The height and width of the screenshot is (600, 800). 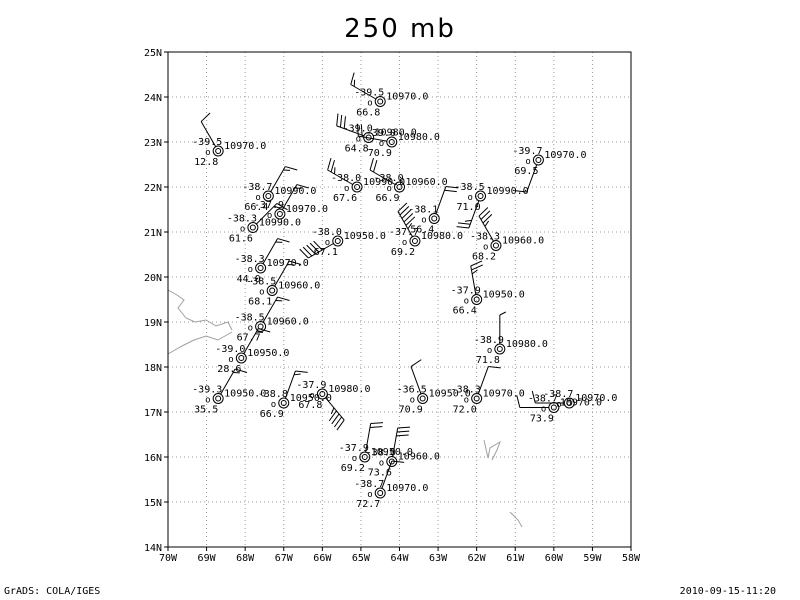 I want to click on station-model: o-38.7 10990.0 66.4, so click(x=279, y=189).